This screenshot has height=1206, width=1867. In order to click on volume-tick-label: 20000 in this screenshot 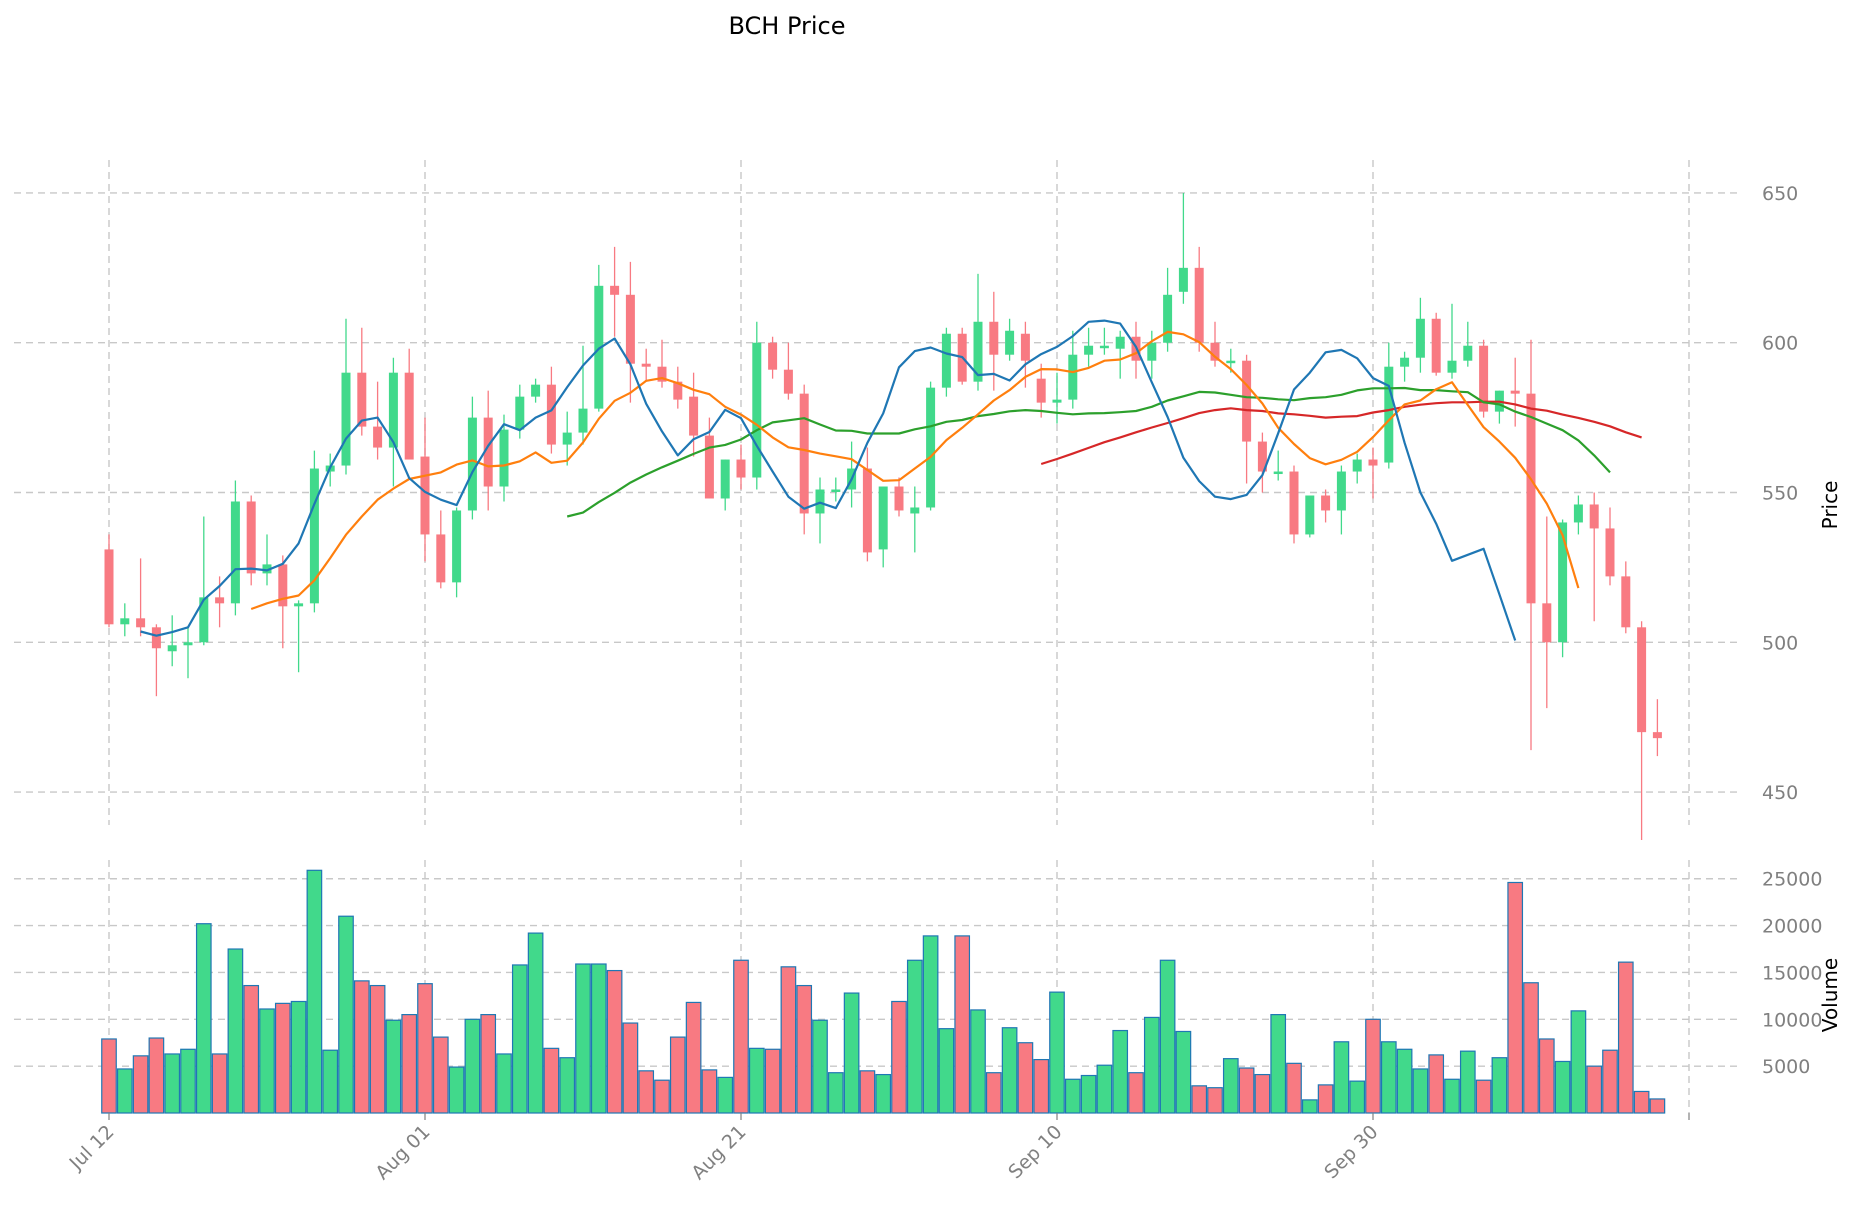, I will do `click(1792, 927)`.